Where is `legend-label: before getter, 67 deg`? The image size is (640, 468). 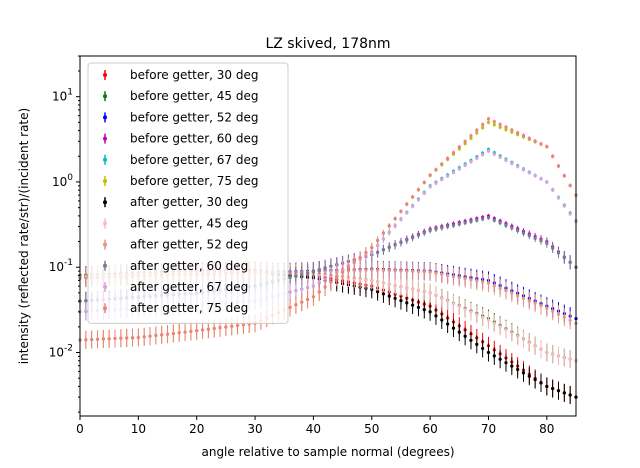 legend-label: before getter, 67 deg is located at coordinates (194, 160).